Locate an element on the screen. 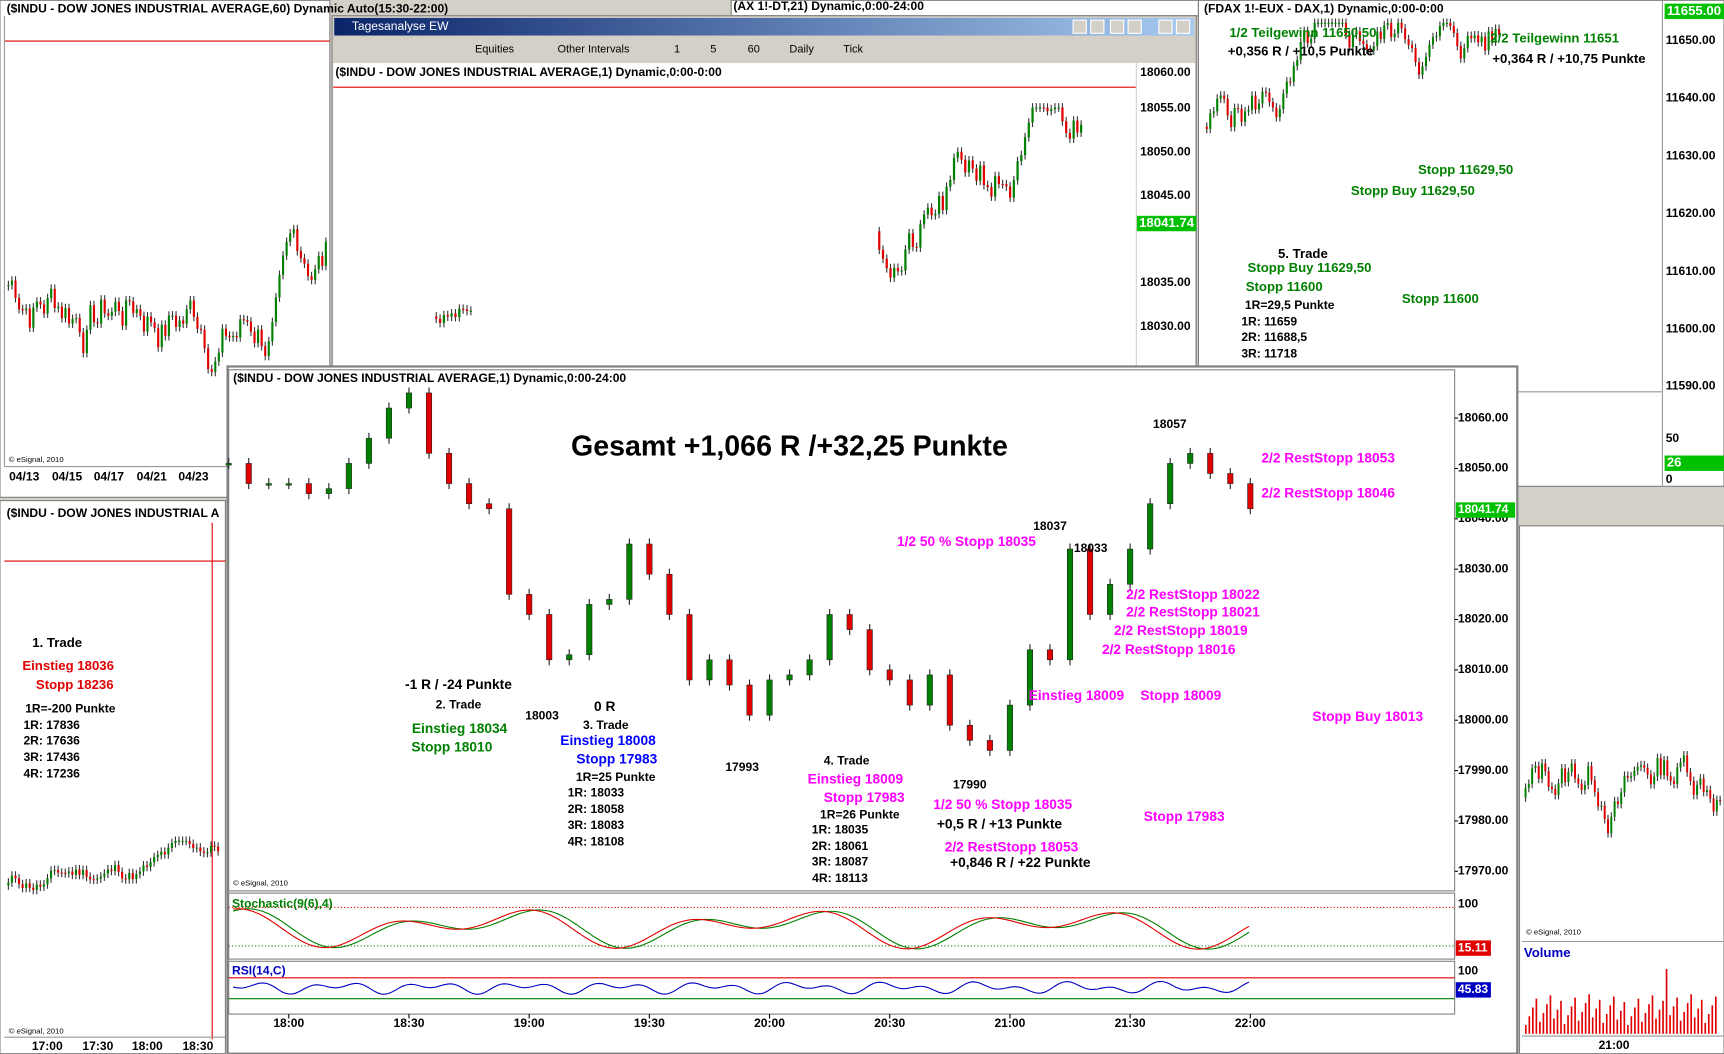 This screenshot has height=1054, width=1724. x-tick-label: 04/15 is located at coordinates (67, 477).